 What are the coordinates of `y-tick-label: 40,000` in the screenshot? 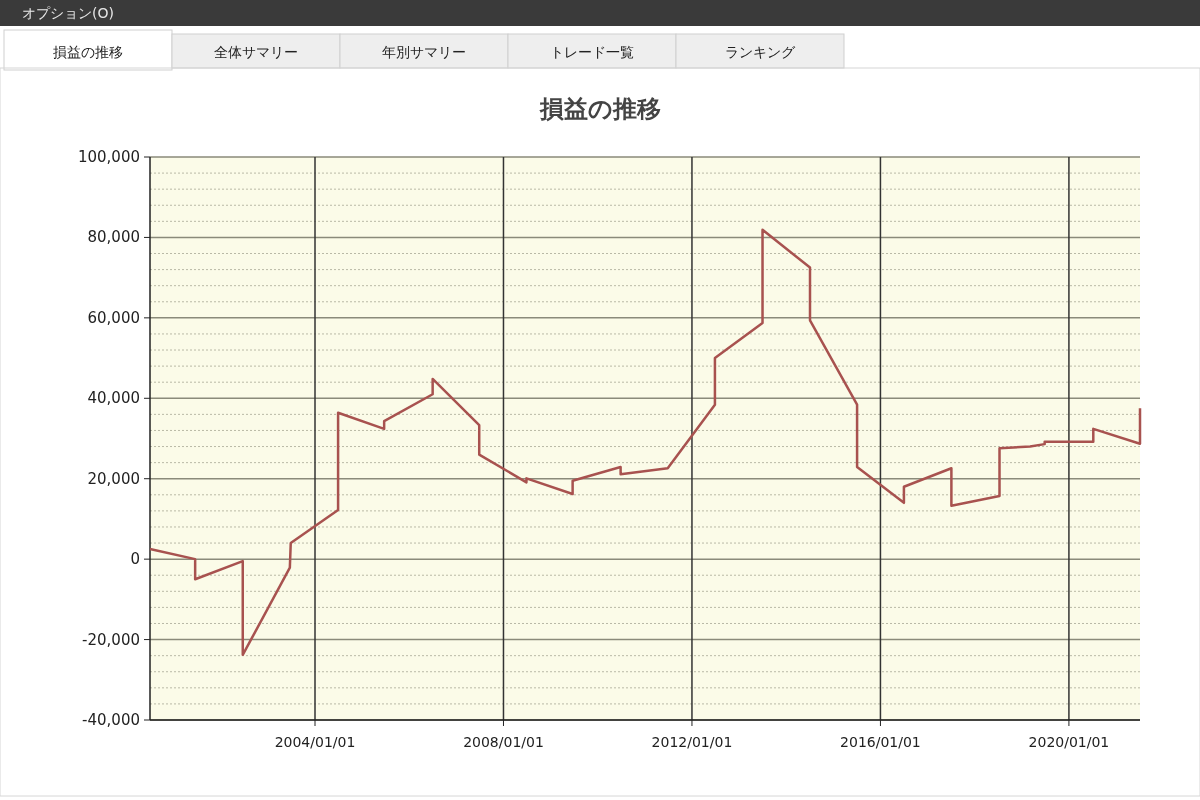 It's located at (113, 398).